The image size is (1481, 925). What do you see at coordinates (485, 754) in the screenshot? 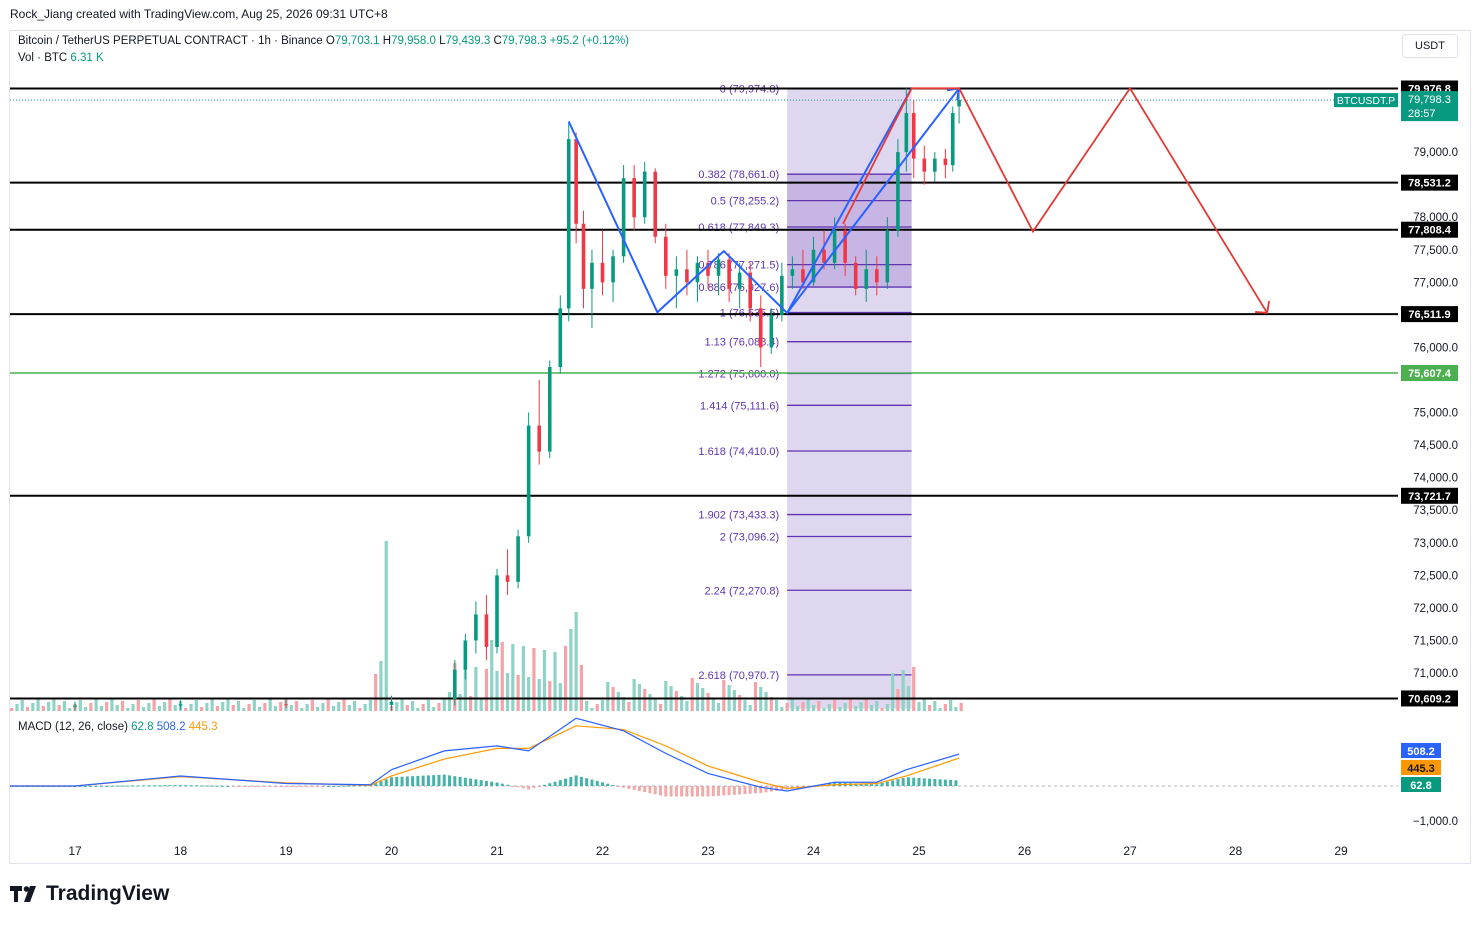
I see `macd-line` at bounding box center [485, 754].